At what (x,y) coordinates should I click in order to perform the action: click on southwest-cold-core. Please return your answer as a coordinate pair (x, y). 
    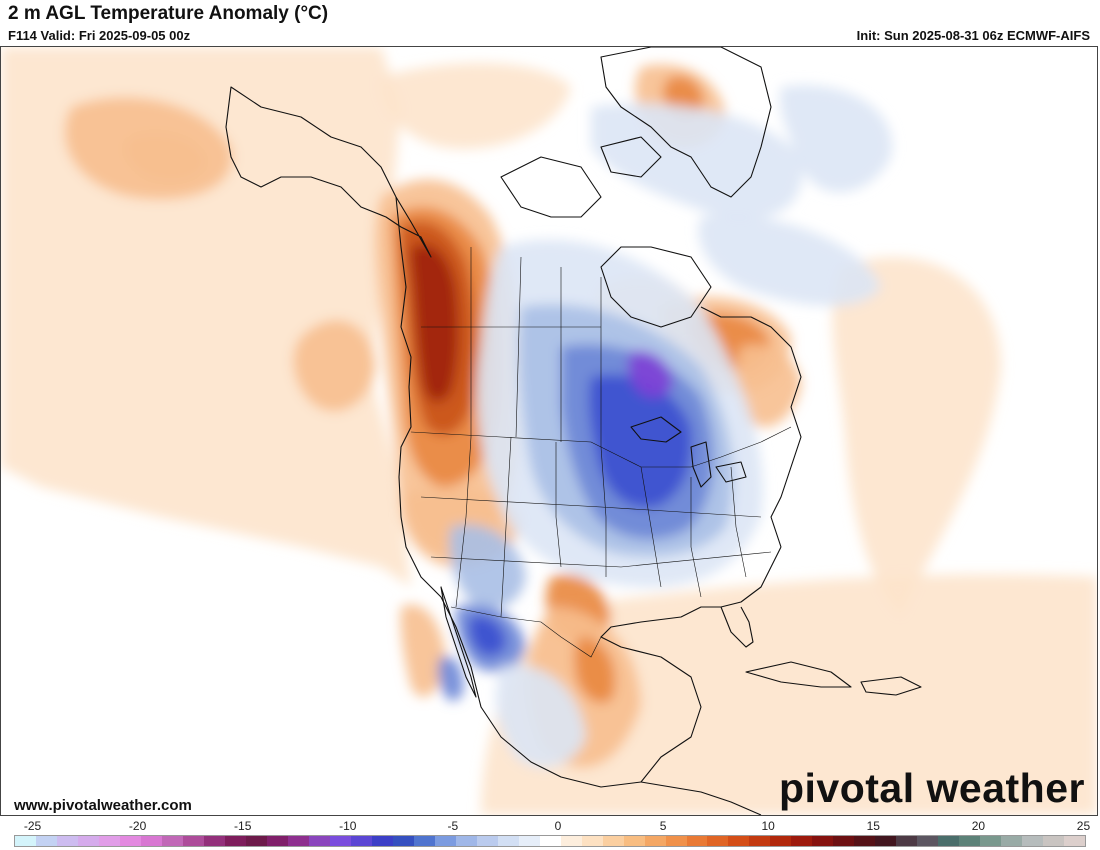
    Looking at the image, I should click on (487, 636).